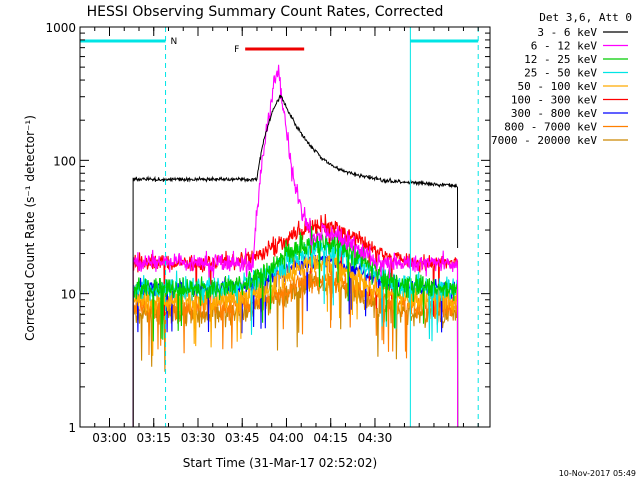 The image size is (640, 480). Describe the element at coordinates (68, 295) in the screenshot. I see `y-tick-label: 10` at that location.